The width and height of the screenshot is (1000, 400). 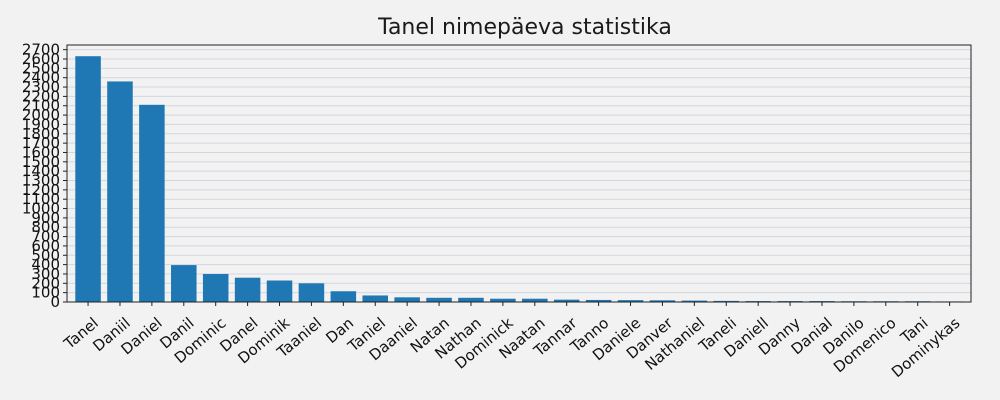 What do you see at coordinates (120, 192) in the screenshot?
I see `bar-daniil` at bounding box center [120, 192].